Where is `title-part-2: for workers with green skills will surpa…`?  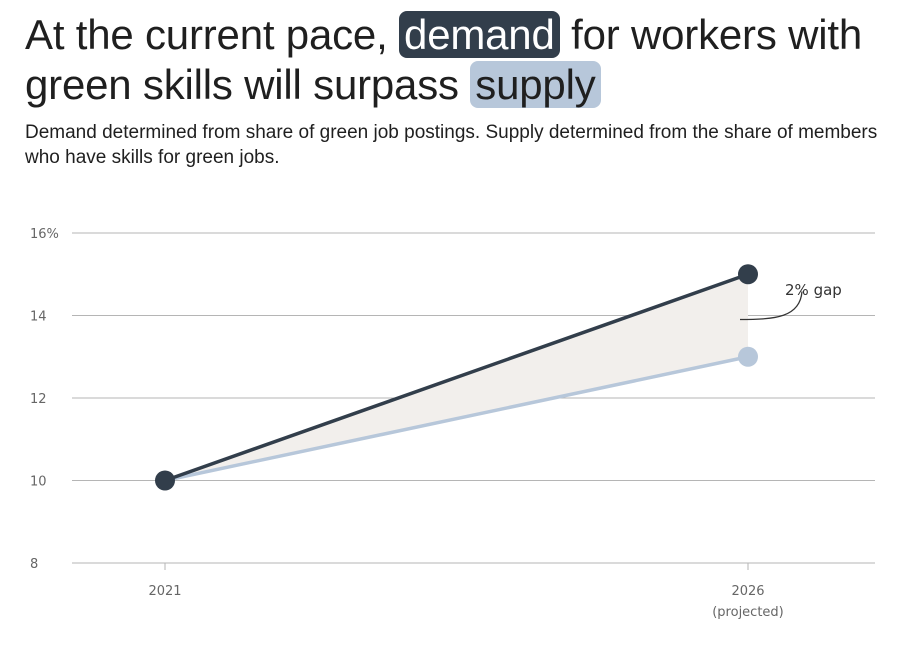 title-part-2: for workers with green skills will surpa… is located at coordinates (443, 59).